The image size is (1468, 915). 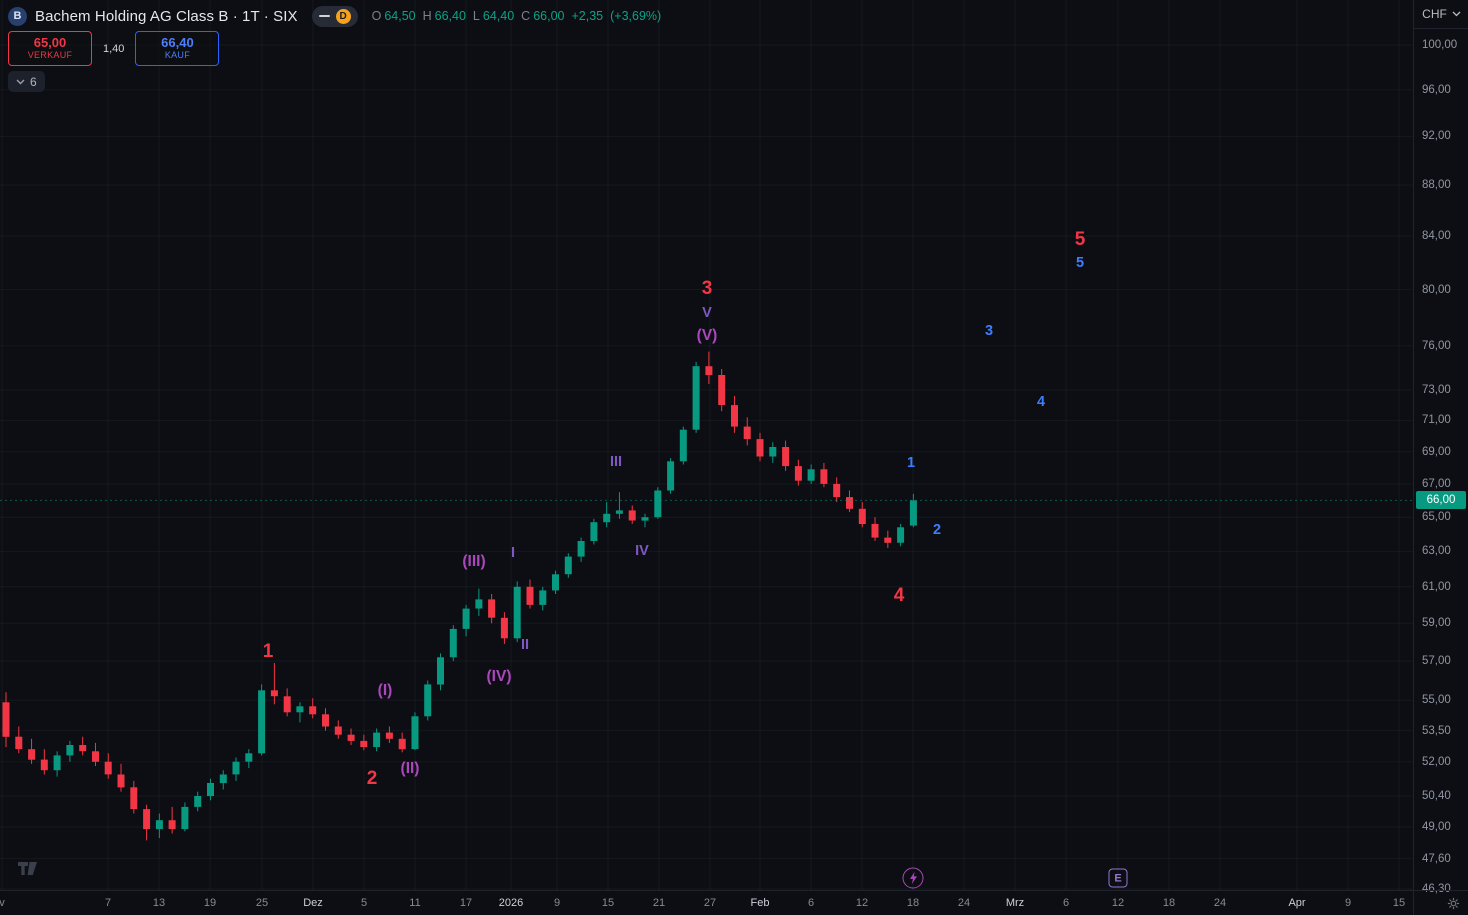 What do you see at coordinates (1436, 587) in the screenshot?
I see `price-tick: 61,00` at bounding box center [1436, 587].